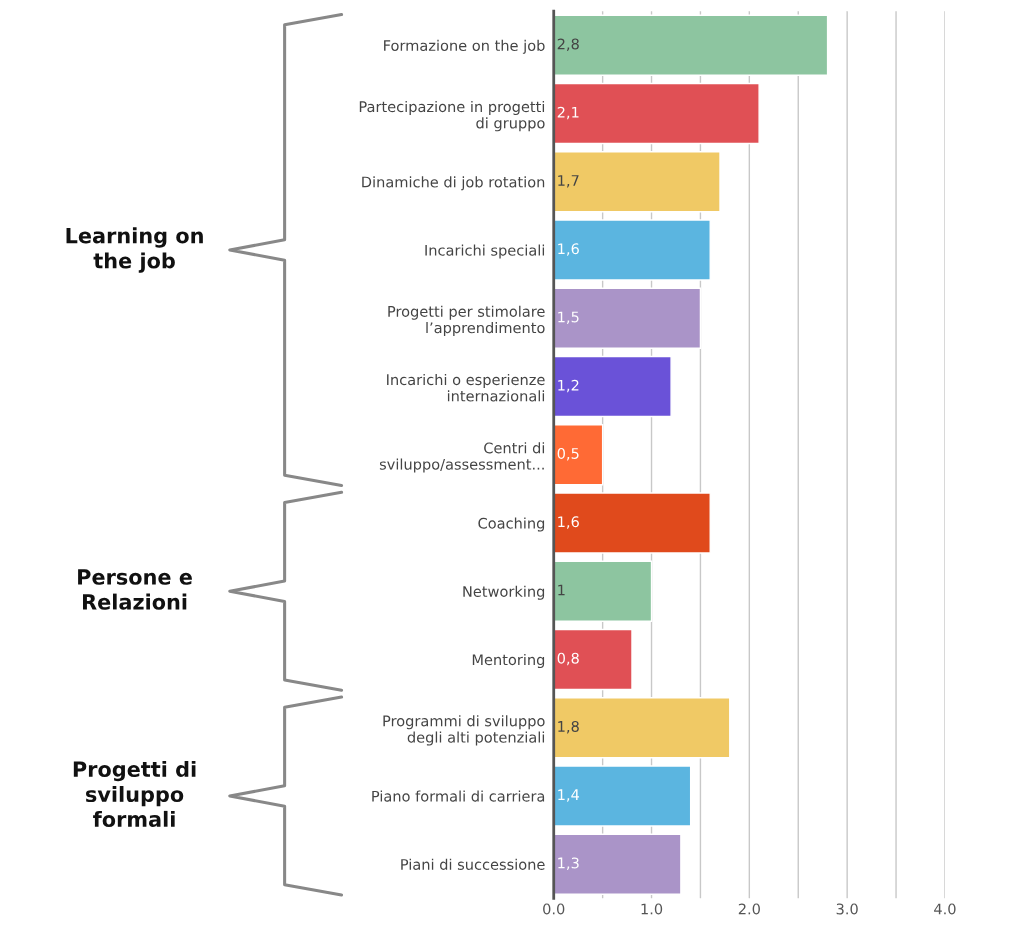 The width and height of the screenshot is (1035, 929). Describe the element at coordinates (568, 317) in the screenshot. I see `data-label: 1,5` at that location.